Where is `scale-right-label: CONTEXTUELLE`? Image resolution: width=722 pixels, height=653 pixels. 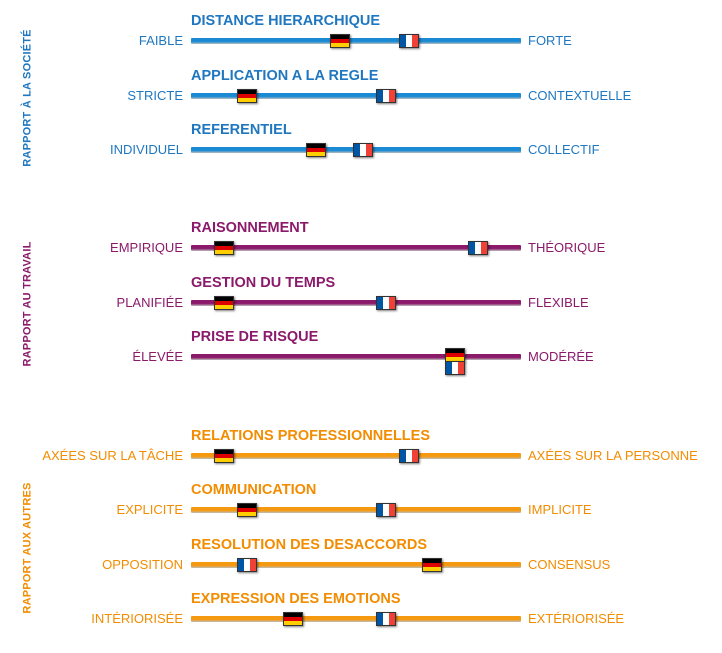
scale-right-label: CONTEXTUELLE is located at coordinates (580, 95).